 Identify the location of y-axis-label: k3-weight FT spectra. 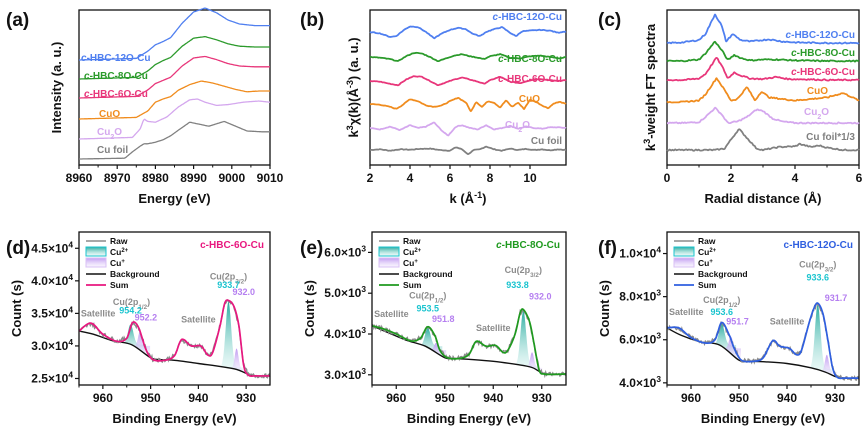
(650, 87).